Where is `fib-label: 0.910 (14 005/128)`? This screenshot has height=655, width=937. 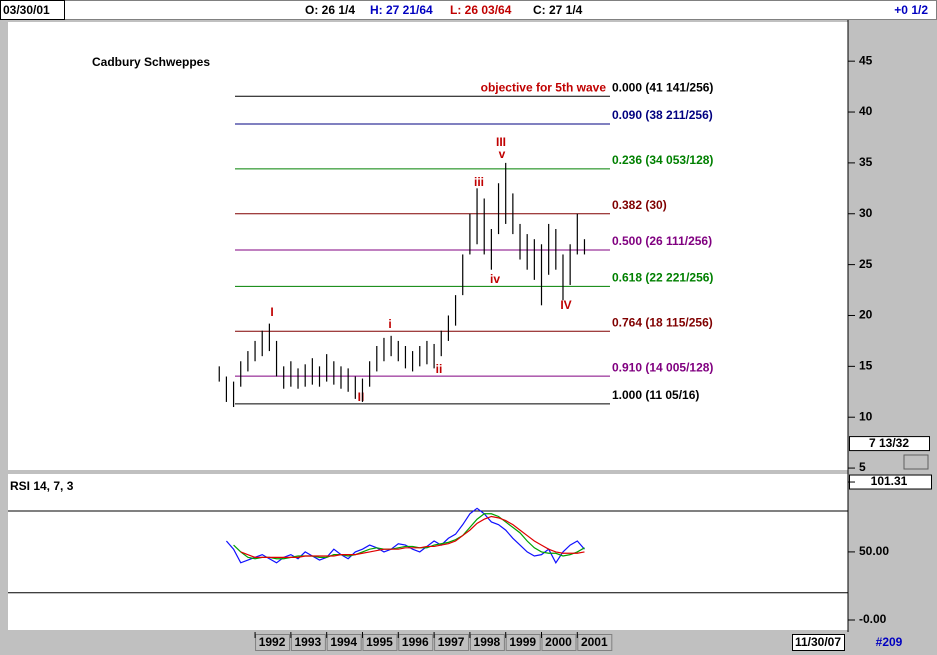
fib-label: 0.910 (14 005/128) is located at coordinates (662, 367).